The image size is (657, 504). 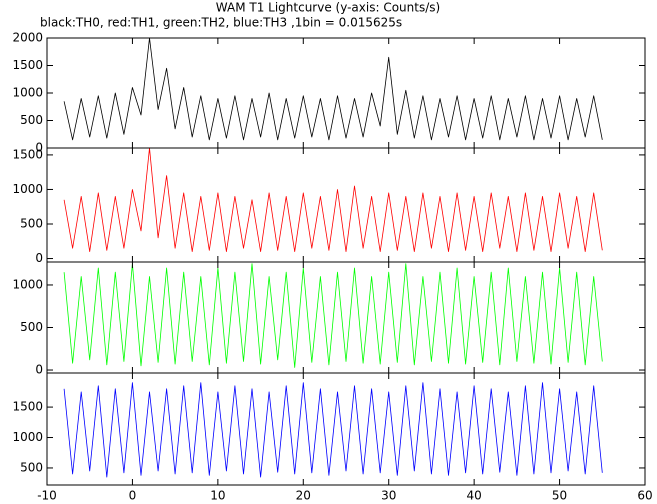 I want to click on x-tick-label: 20, so click(x=303, y=496).